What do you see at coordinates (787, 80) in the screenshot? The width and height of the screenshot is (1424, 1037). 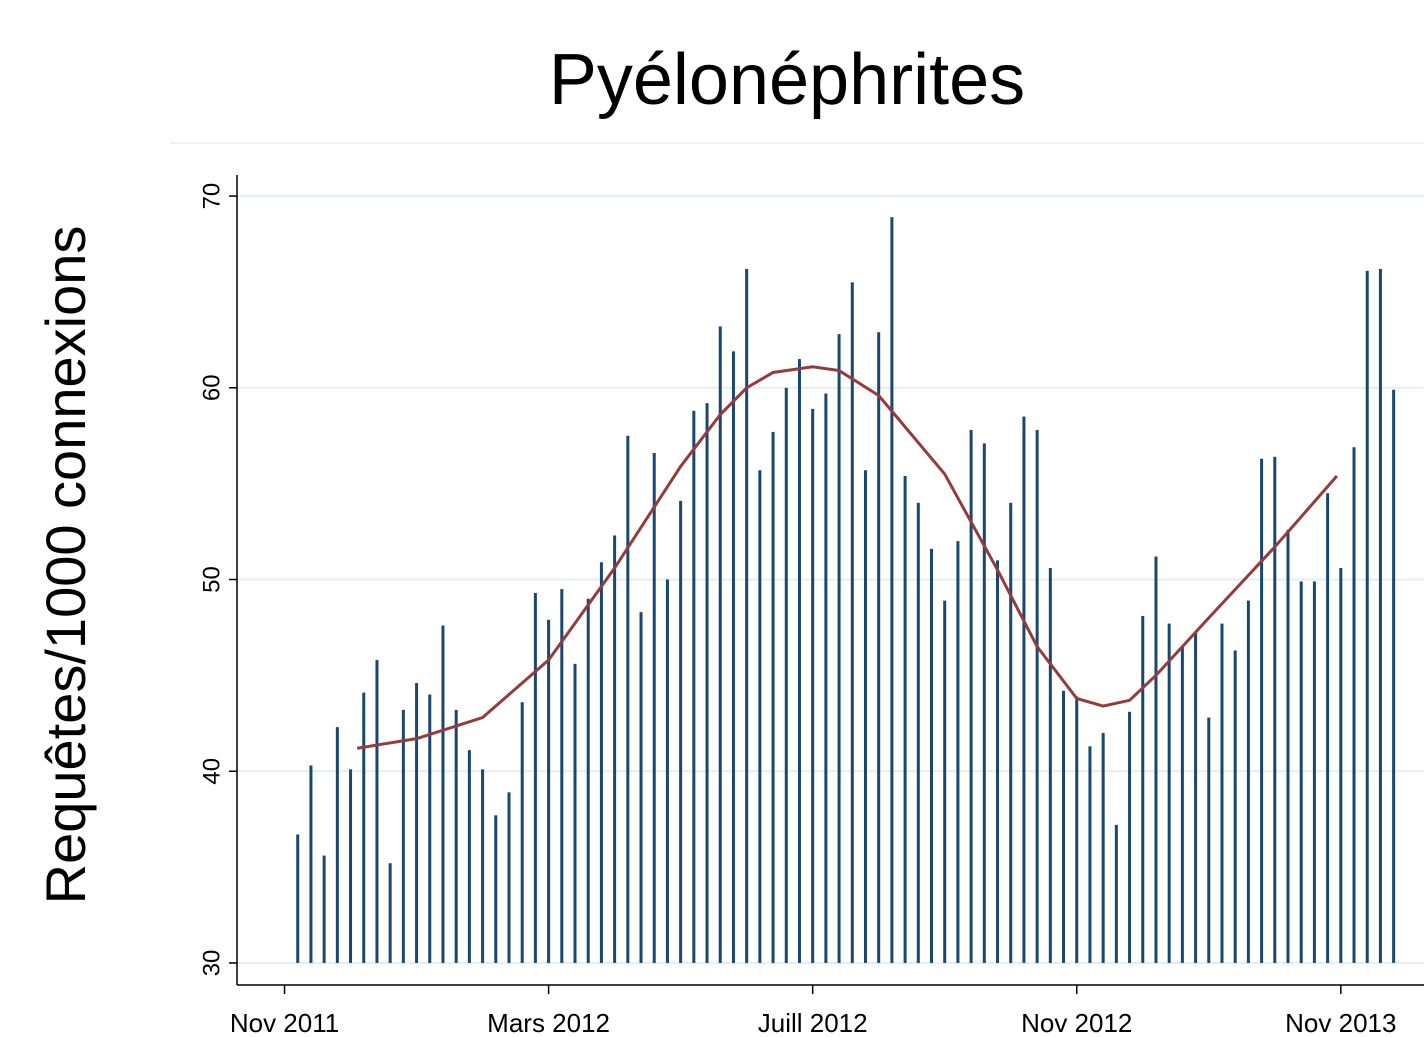 I see `chart-title: Pyélonéphrites` at bounding box center [787, 80].